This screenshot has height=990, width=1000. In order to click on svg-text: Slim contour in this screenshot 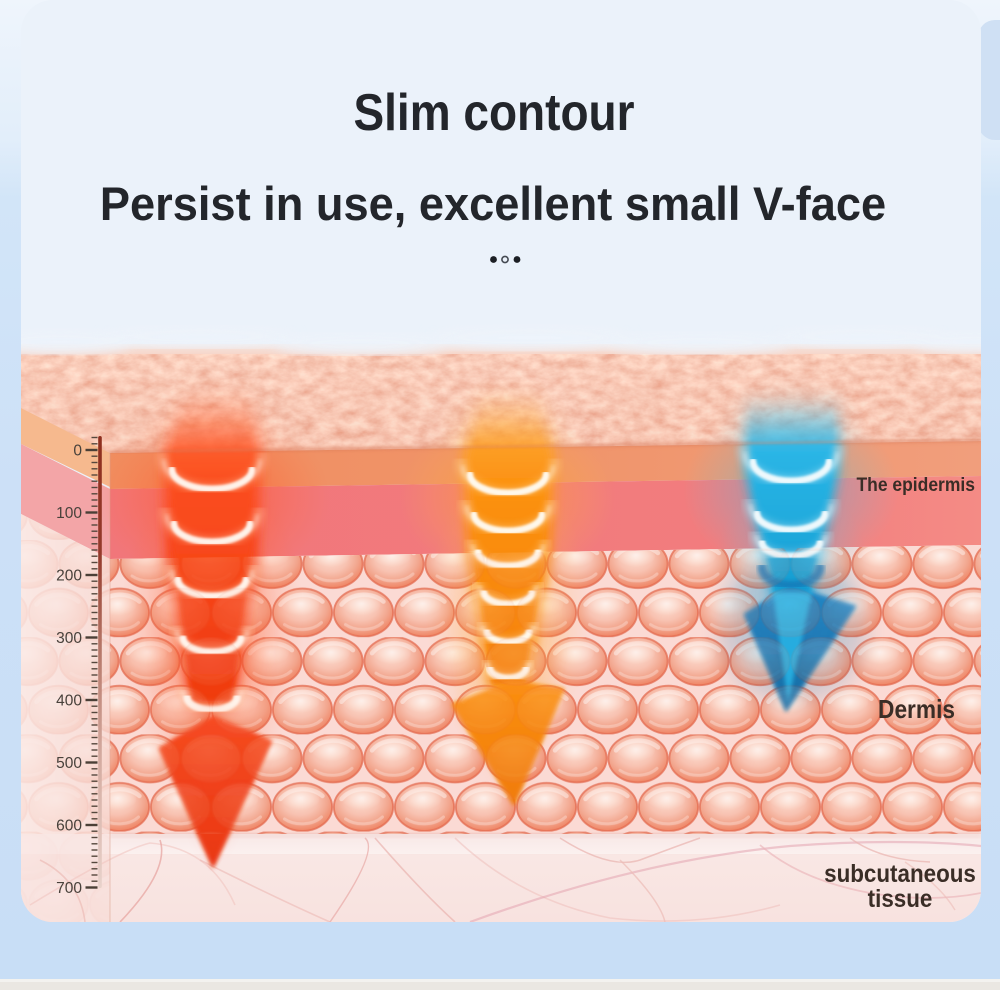, I will do `click(493, 113)`.